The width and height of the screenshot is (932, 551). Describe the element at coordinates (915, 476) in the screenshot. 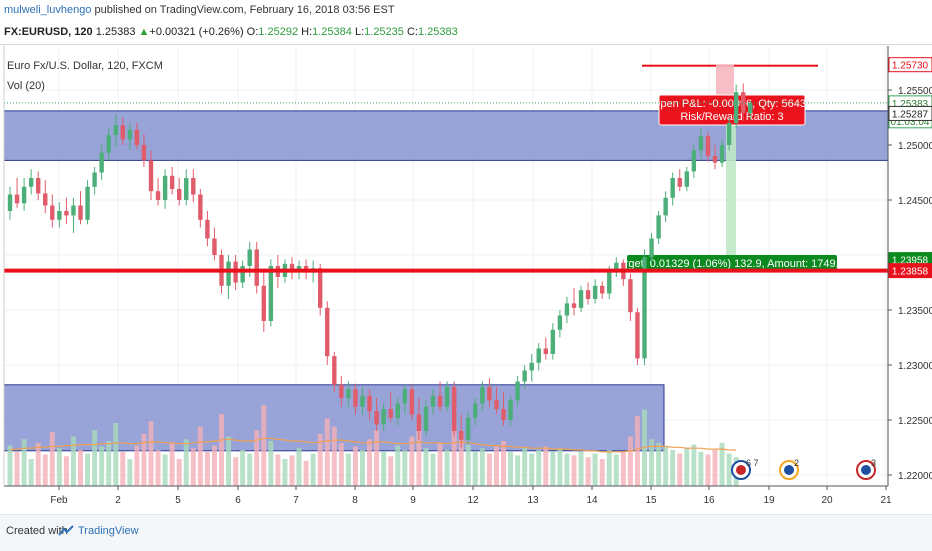

I see `y-tick-label: 1.22000` at that location.